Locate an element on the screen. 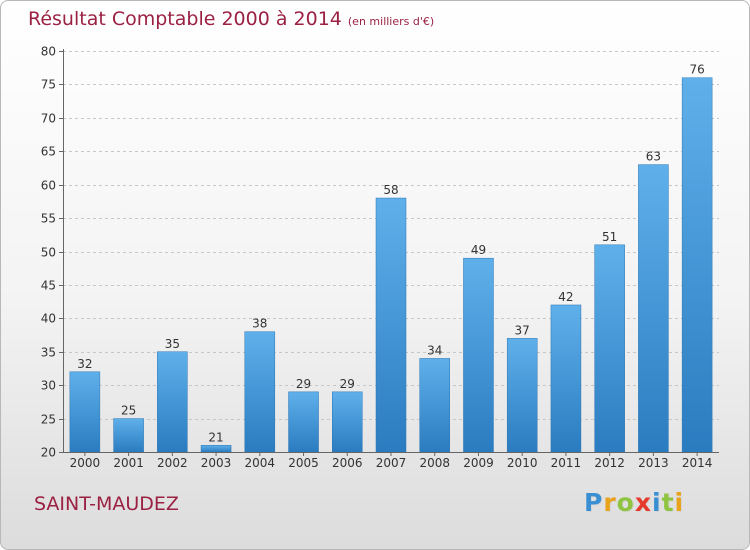  bar-value-label: 35 is located at coordinates (172, 344).